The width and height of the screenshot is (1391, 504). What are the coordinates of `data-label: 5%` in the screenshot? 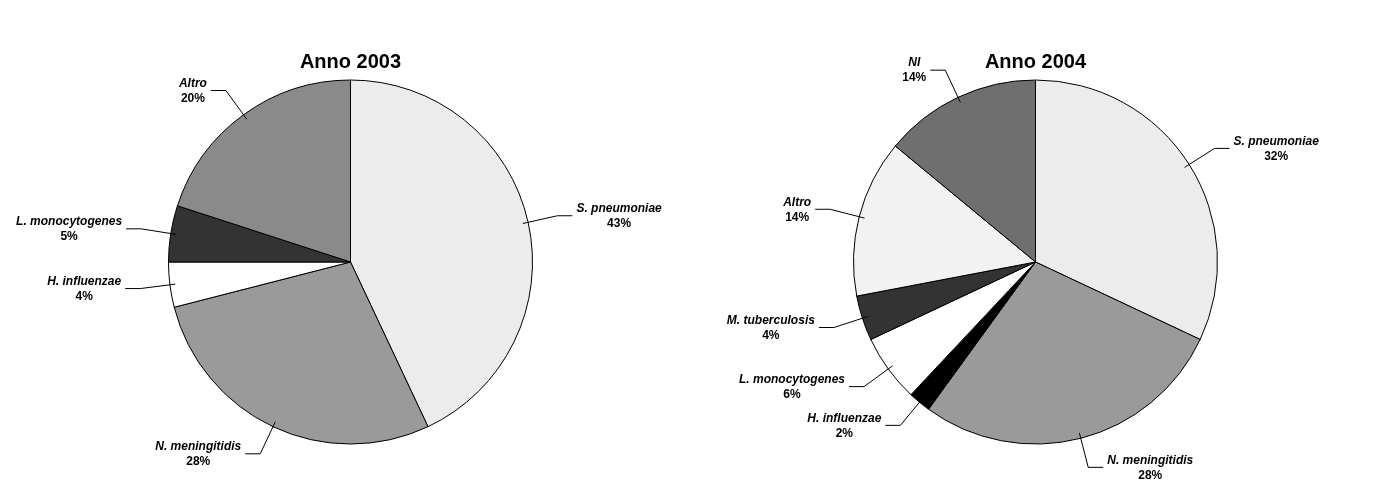 It's located at (69, 236).